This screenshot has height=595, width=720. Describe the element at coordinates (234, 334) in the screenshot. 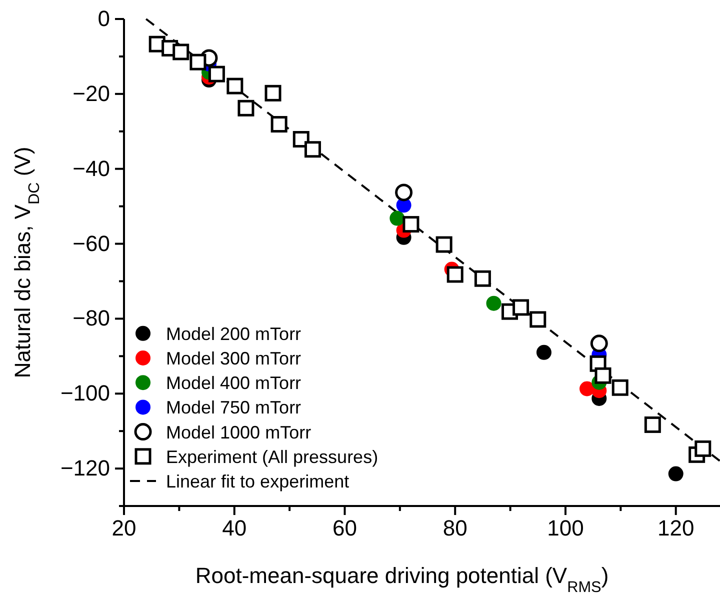

I see `legend-label: Model 200 mTorr` at that location.